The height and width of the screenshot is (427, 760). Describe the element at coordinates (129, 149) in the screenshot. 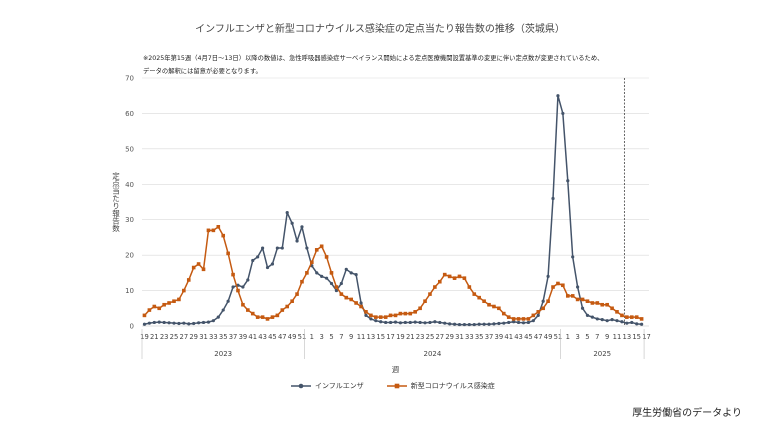

I see `y-tick-label: 50` at that location.